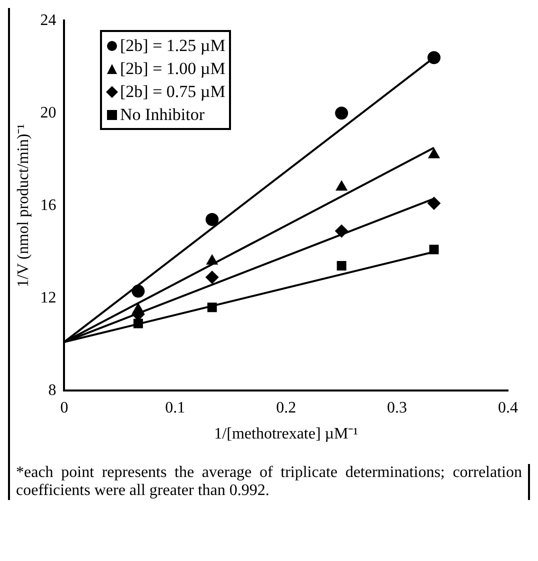 Image resolution: width=538 pixels, height=561 pixels. Describe the element at coordinates (173, 69) in the screenshot. I see `legend-label: [2b] = 1.00 µM` at that location.